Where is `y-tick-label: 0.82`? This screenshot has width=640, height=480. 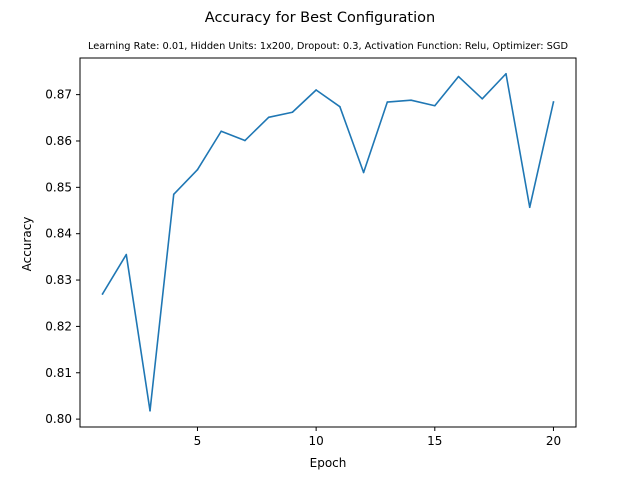 y-tick-label: 0.82 is located at coordinates (58, 326).